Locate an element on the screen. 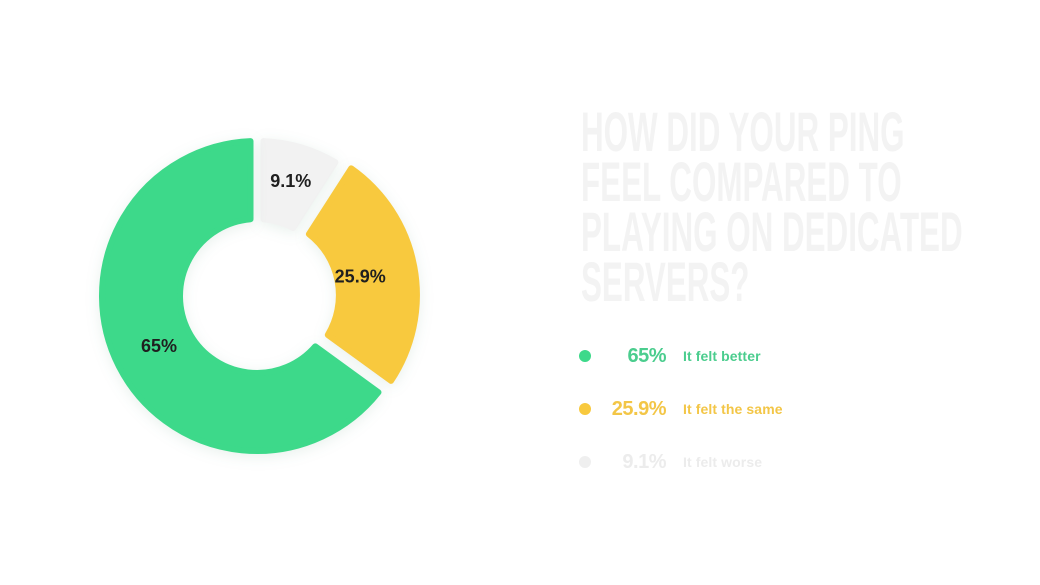 The height and width of the screenshot is (585, 1040). legend-dot-felt-worse is located at coordinates (585, 462).